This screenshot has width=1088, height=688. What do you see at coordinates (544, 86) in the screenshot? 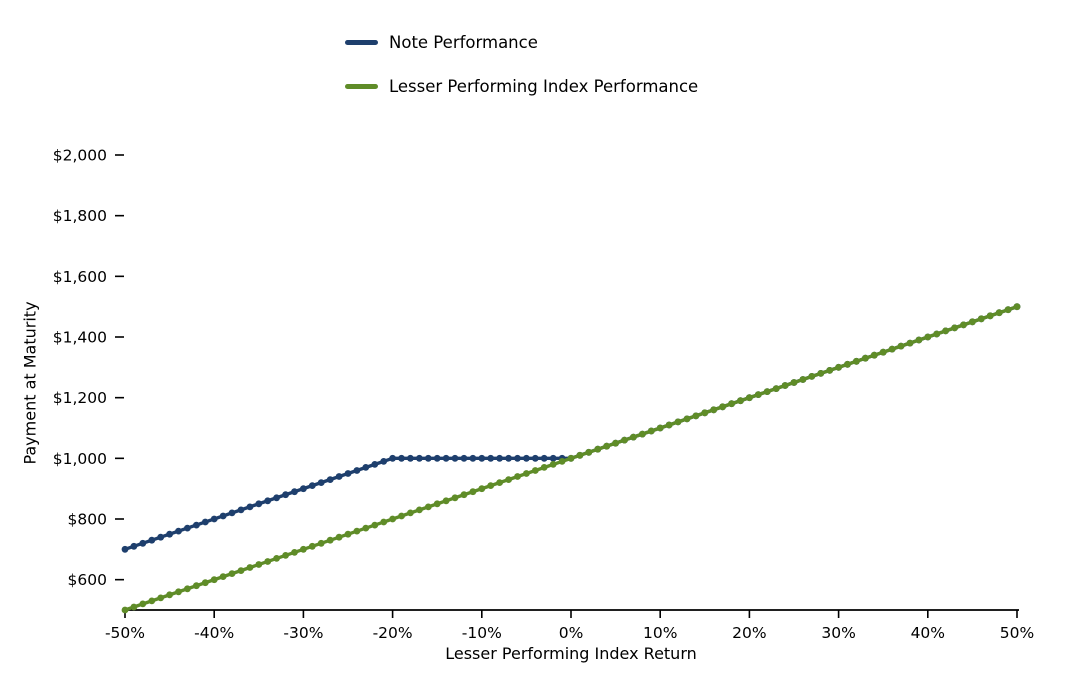
I see `legend-label-index-performance: Lesser Performing Index Performance` at bounding box center [544, 86].